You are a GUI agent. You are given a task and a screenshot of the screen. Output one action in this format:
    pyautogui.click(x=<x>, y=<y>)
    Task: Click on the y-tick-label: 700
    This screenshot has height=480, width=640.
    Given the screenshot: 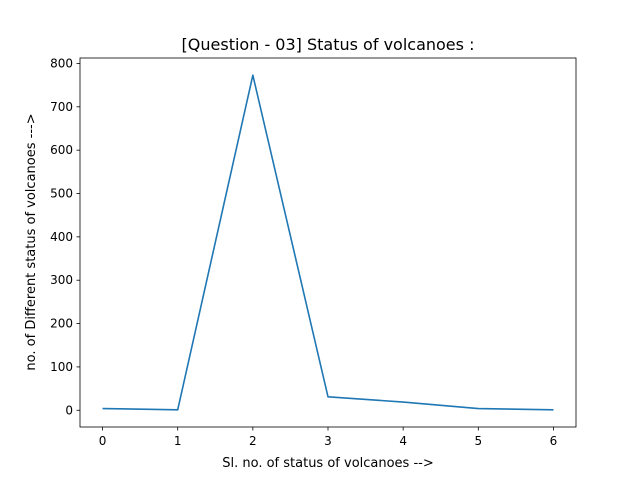 What is the action you would take?
    pyautogui.click(x=61, y=107)
    